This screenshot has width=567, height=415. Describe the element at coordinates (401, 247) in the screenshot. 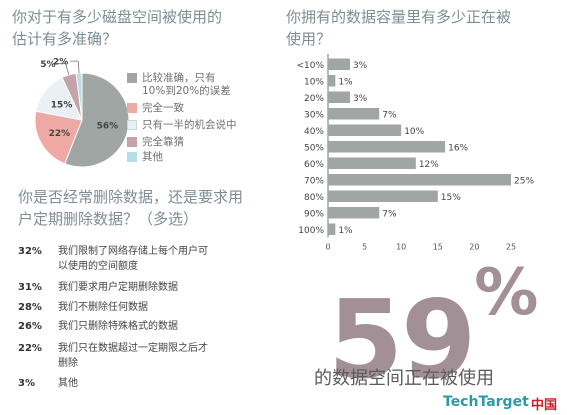

I see `x-tick-label: 10` at that location.